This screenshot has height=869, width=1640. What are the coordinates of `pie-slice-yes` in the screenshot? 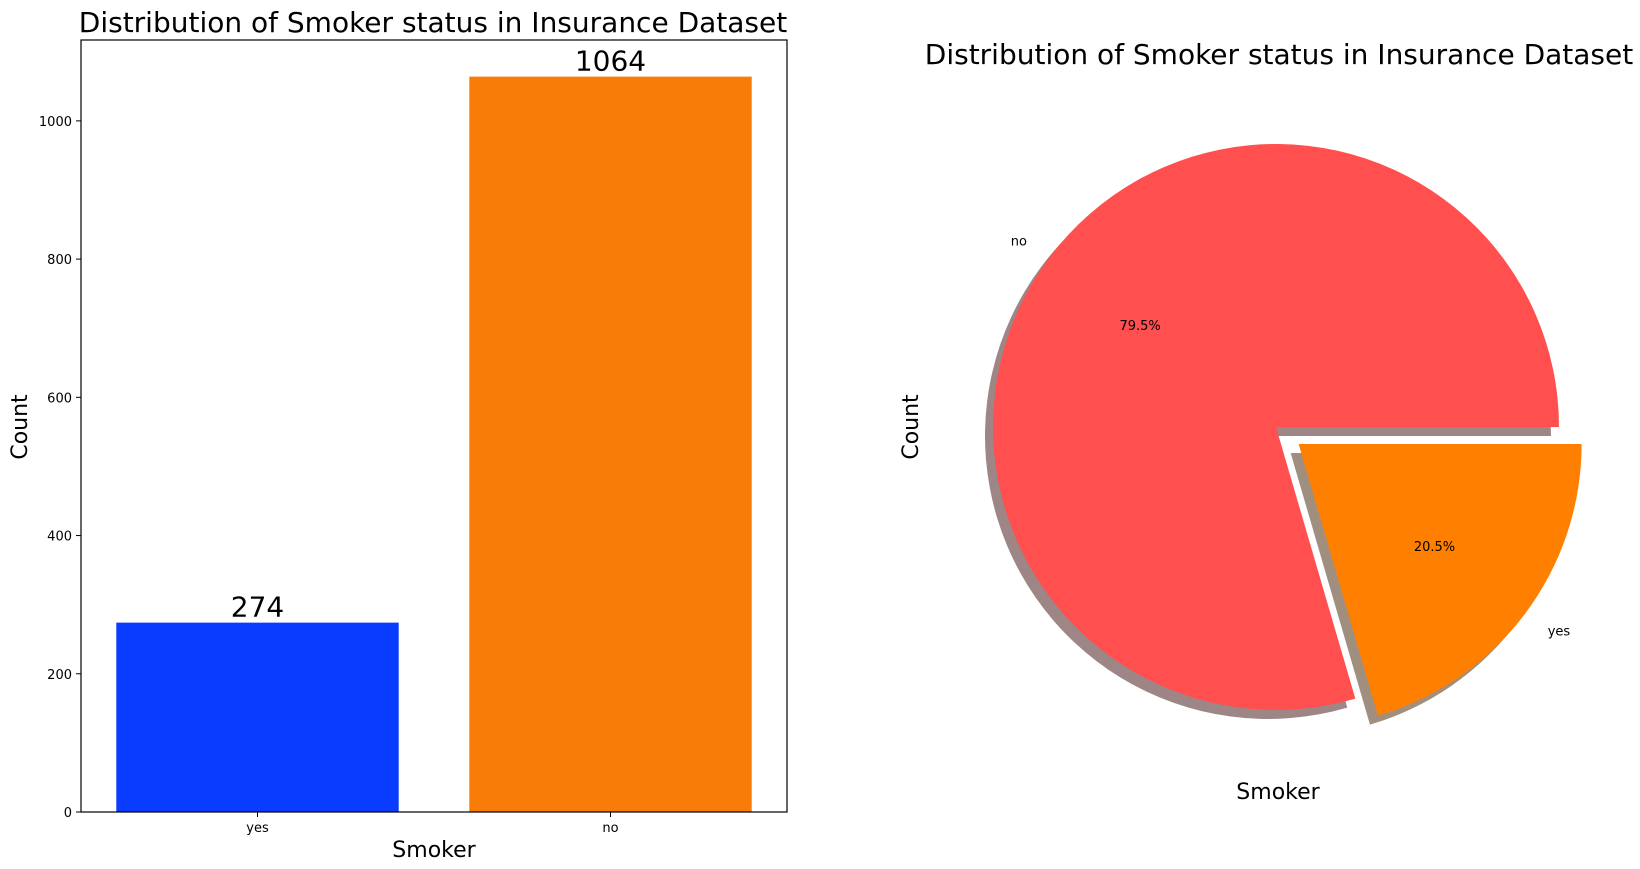 It's located at (1440, 579).